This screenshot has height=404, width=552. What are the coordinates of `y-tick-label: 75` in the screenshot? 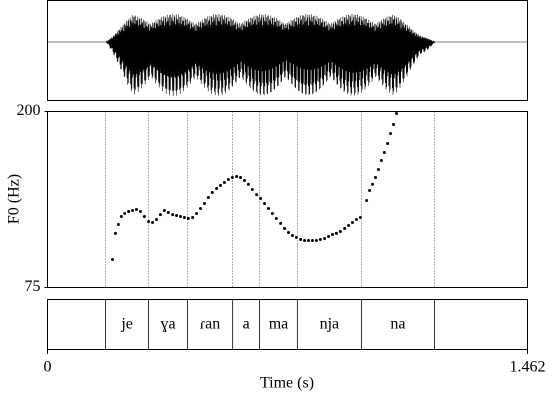 It's located at (33, 286).